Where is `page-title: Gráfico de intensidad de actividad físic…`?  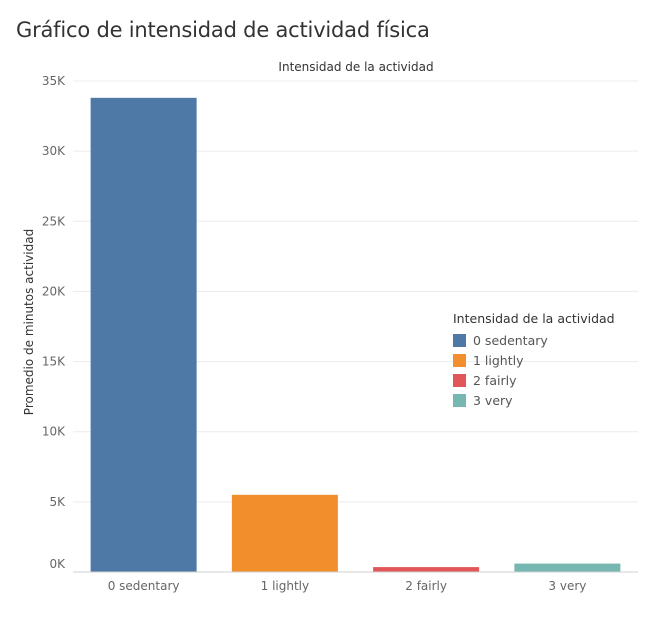 page-title: Gráfico de intensidad de actividad físic… is located at coordinates (223, 30).